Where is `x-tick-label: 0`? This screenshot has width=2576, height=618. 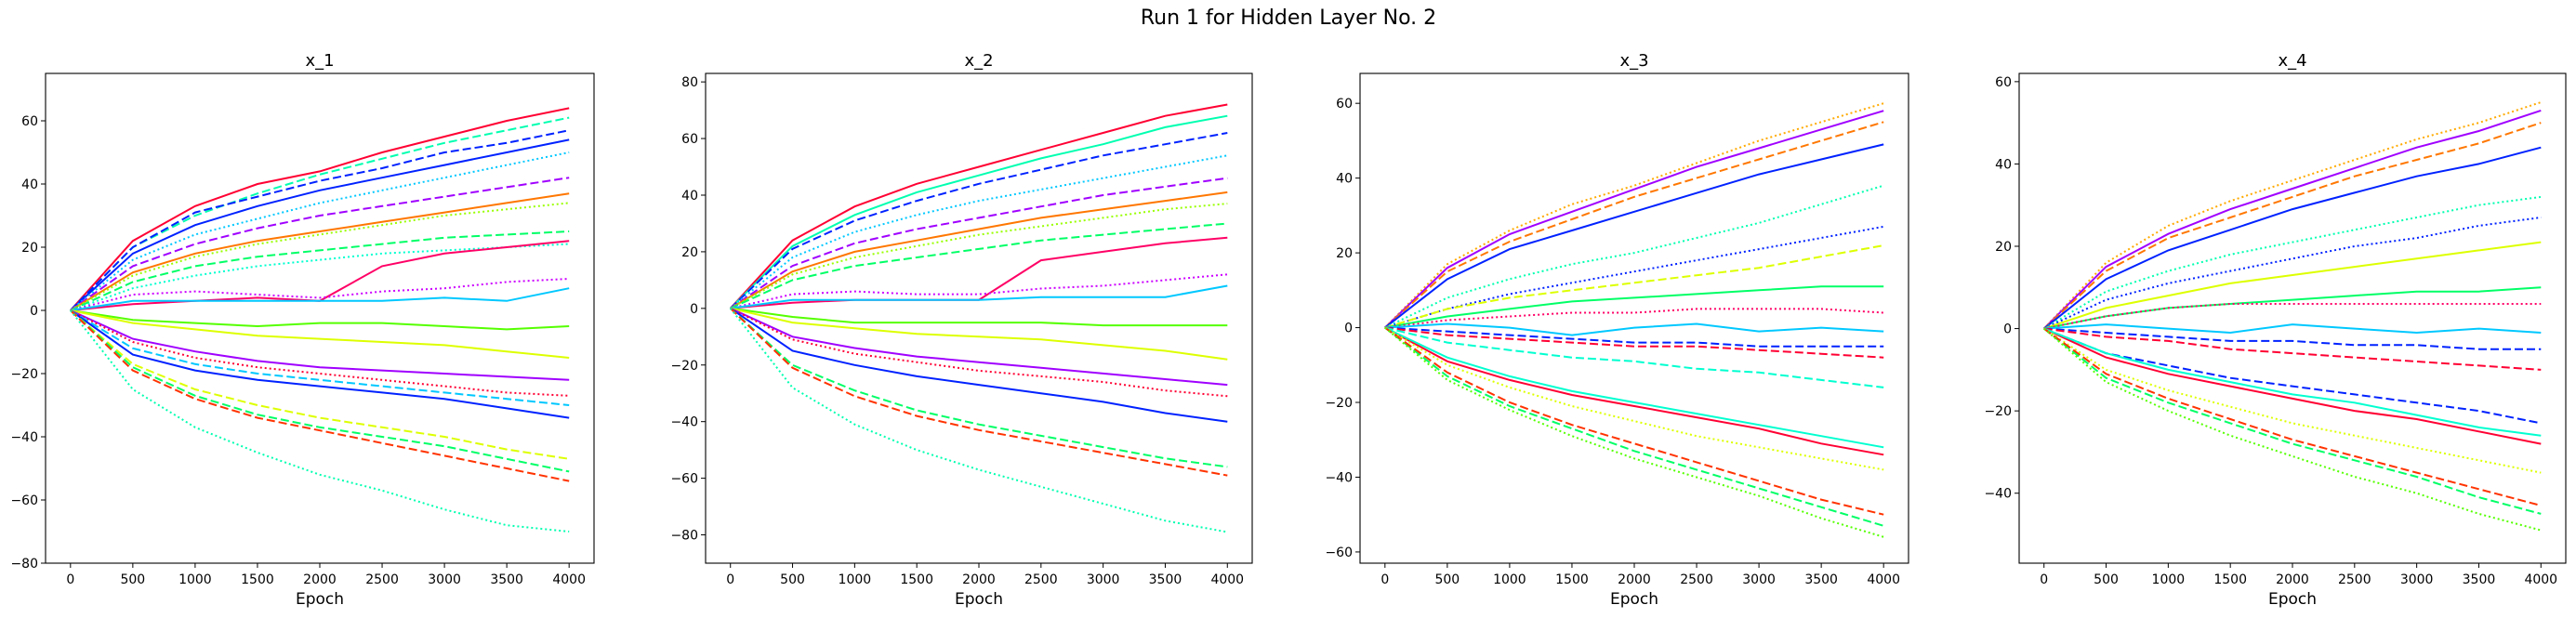
x-tick-label: 0 is located at coordinates (70, 579).